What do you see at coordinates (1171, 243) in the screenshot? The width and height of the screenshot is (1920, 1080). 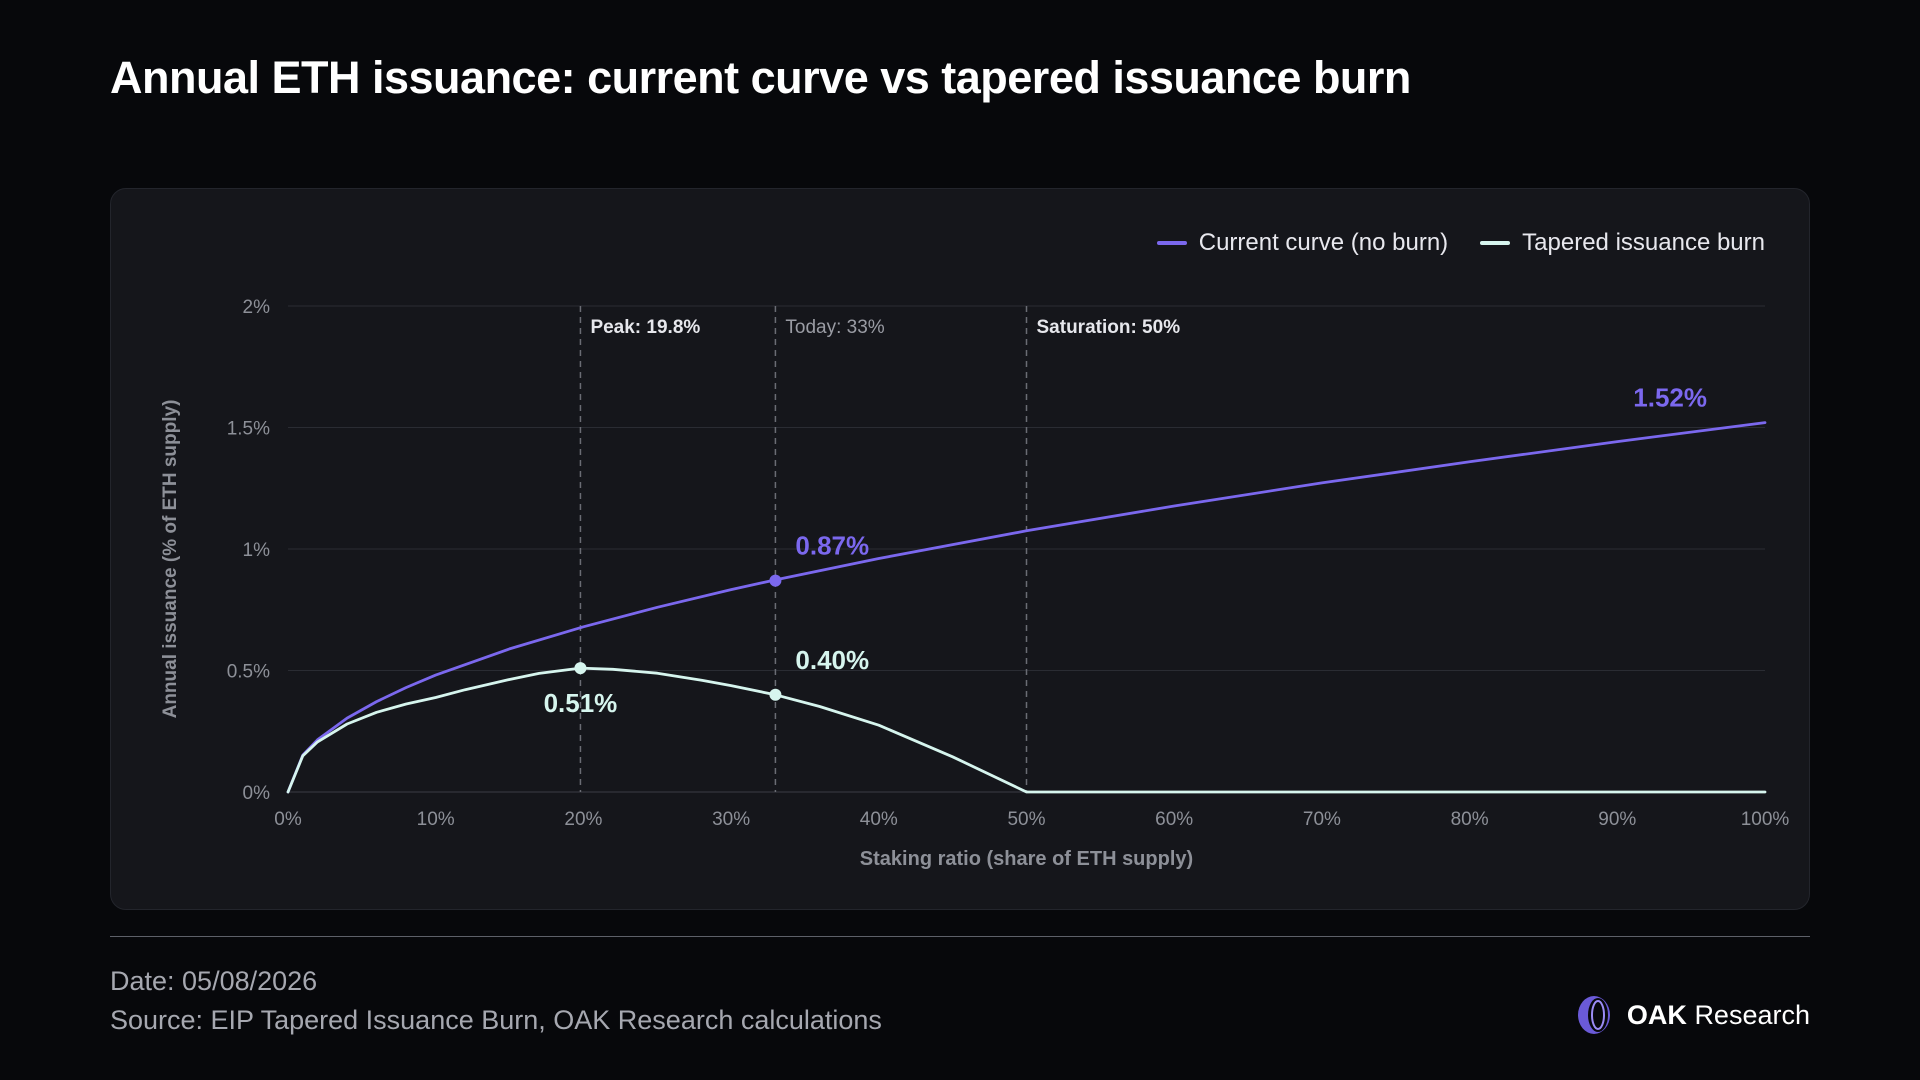 I see `legend-swatch-current` at bounding box center [1171, 243].